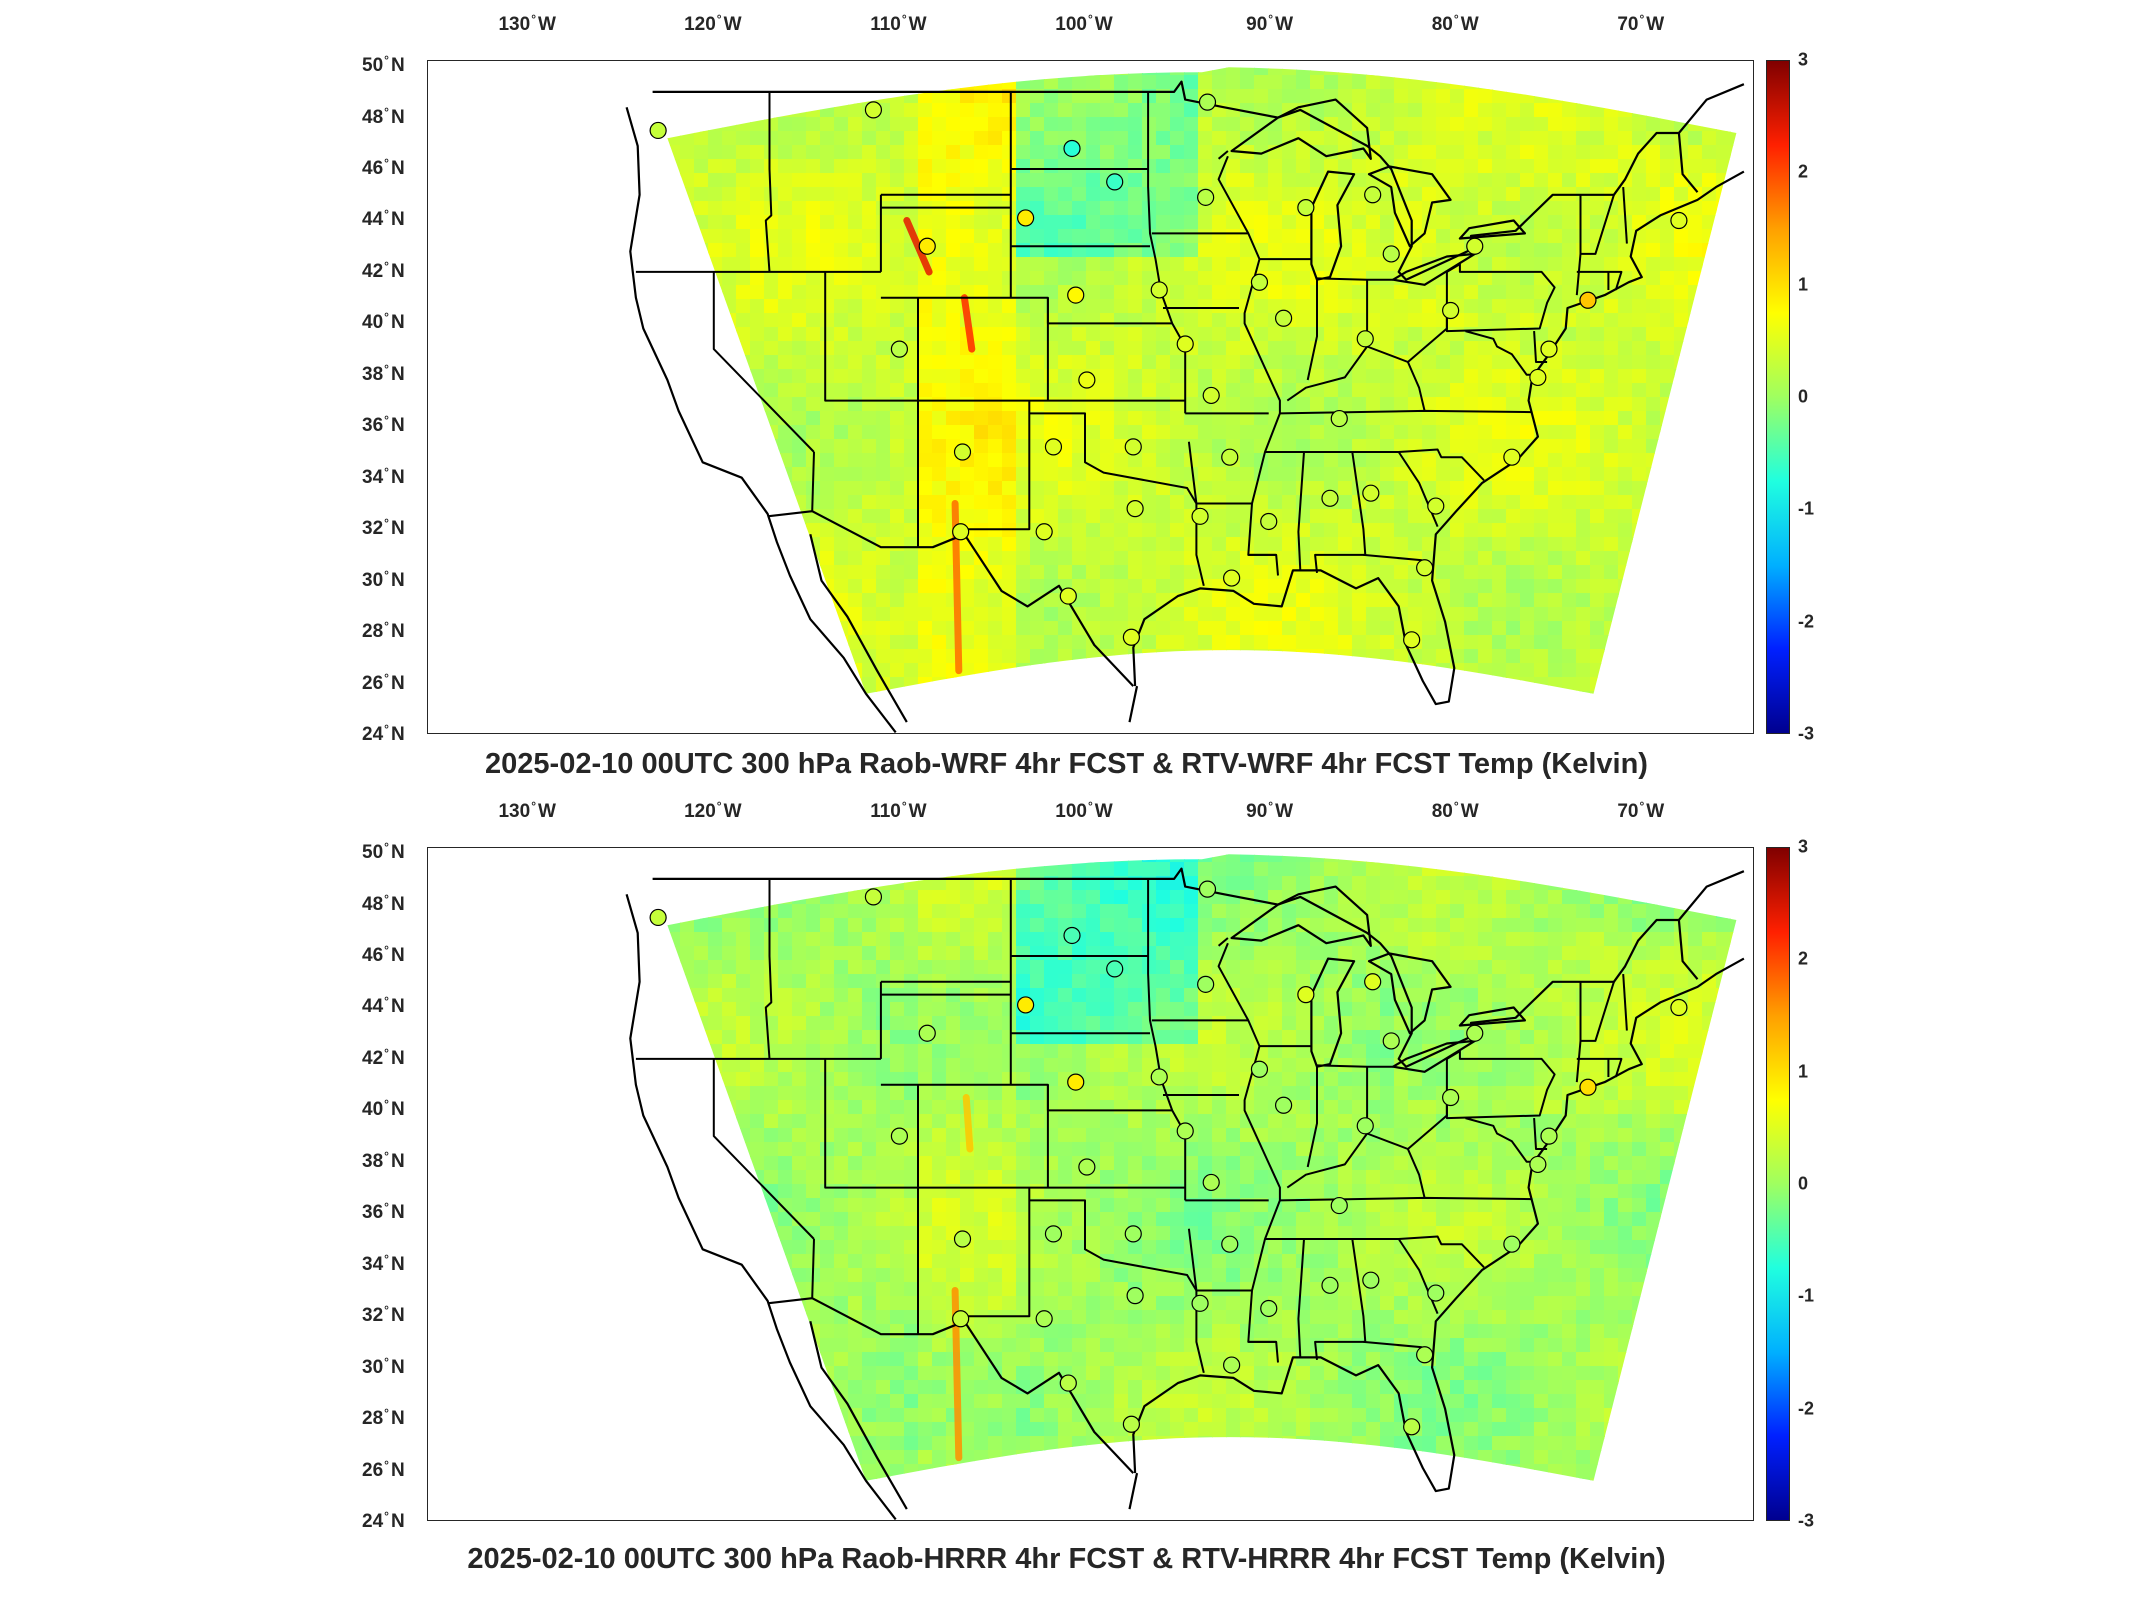  What do you see at coordinates (713, 23) in the screenshot?
I see `longitude-tick-label: 120° W` at bounding box center [713, 23].